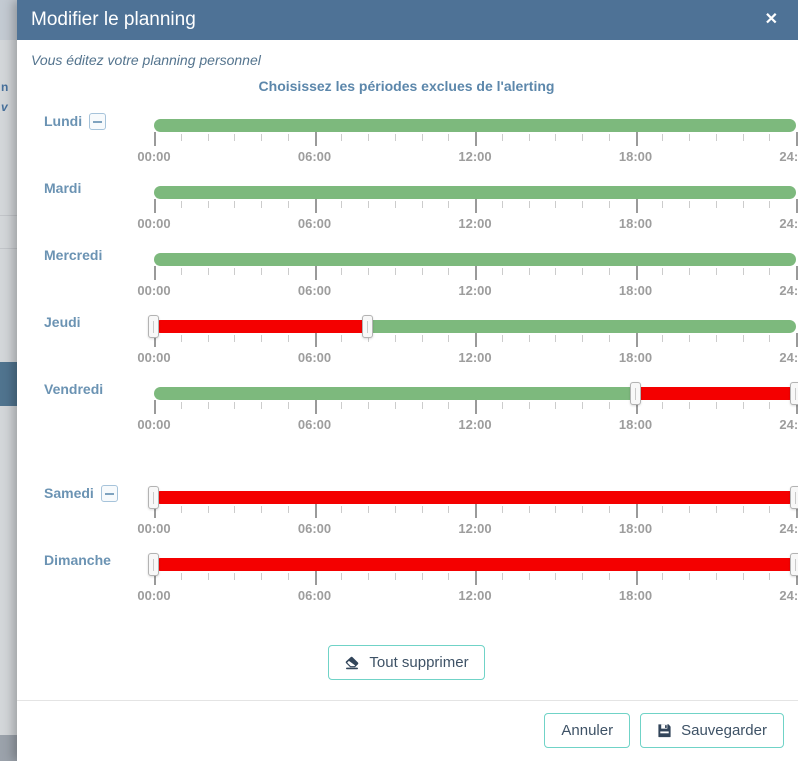 The width and height of the screenshot is (798, 761). Describe the element at coordinates (69, 493) in the screenshot. I see `day-label: Samedi` at that location.